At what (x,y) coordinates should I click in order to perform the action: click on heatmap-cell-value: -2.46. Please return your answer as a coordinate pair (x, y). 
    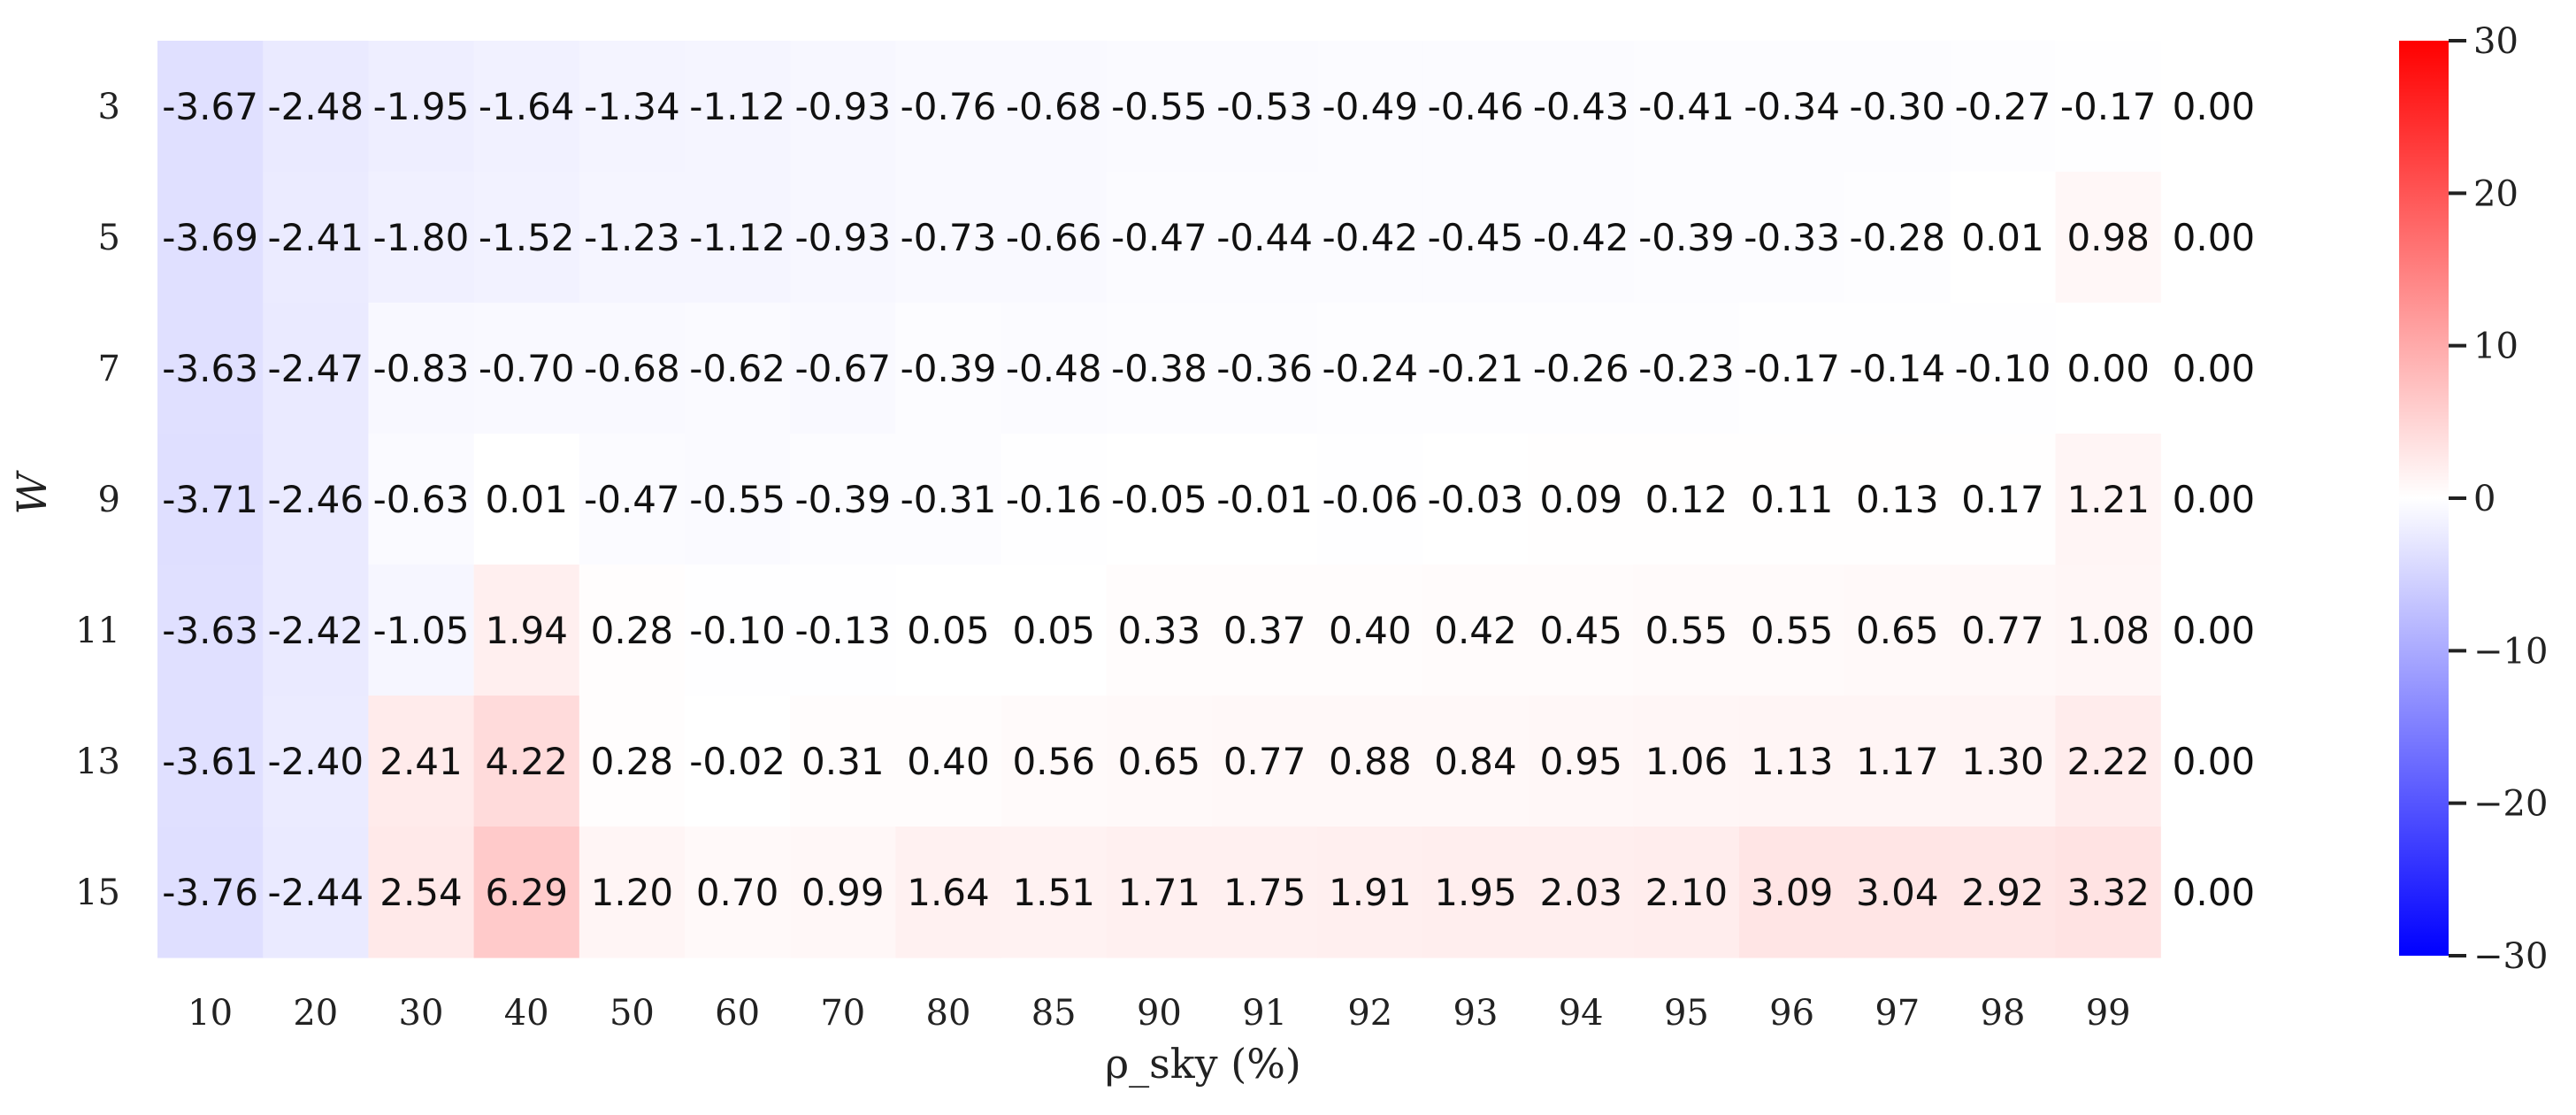
    Looking at the image, I should click on (315, 499).